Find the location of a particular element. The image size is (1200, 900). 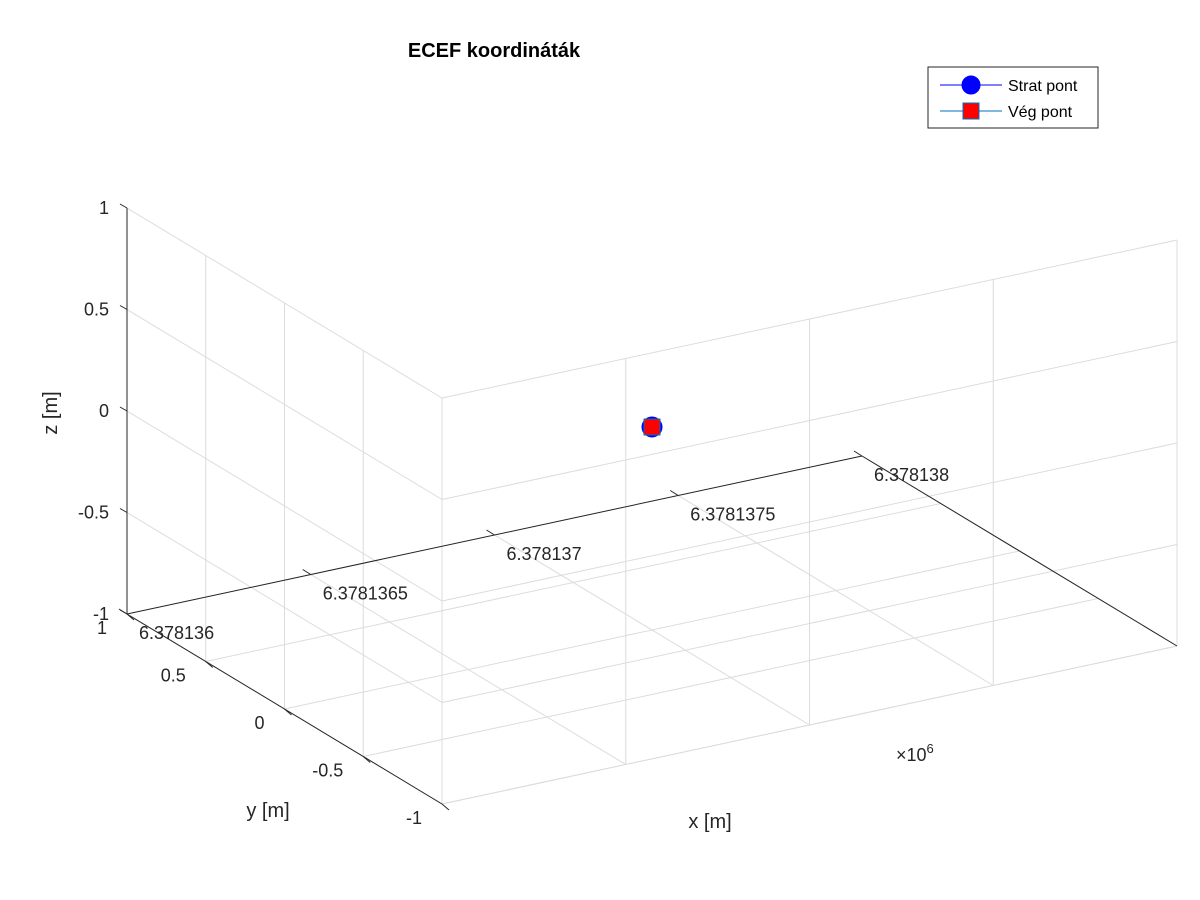

x-exponent-power: 6 is located at coordinates (930, 748).